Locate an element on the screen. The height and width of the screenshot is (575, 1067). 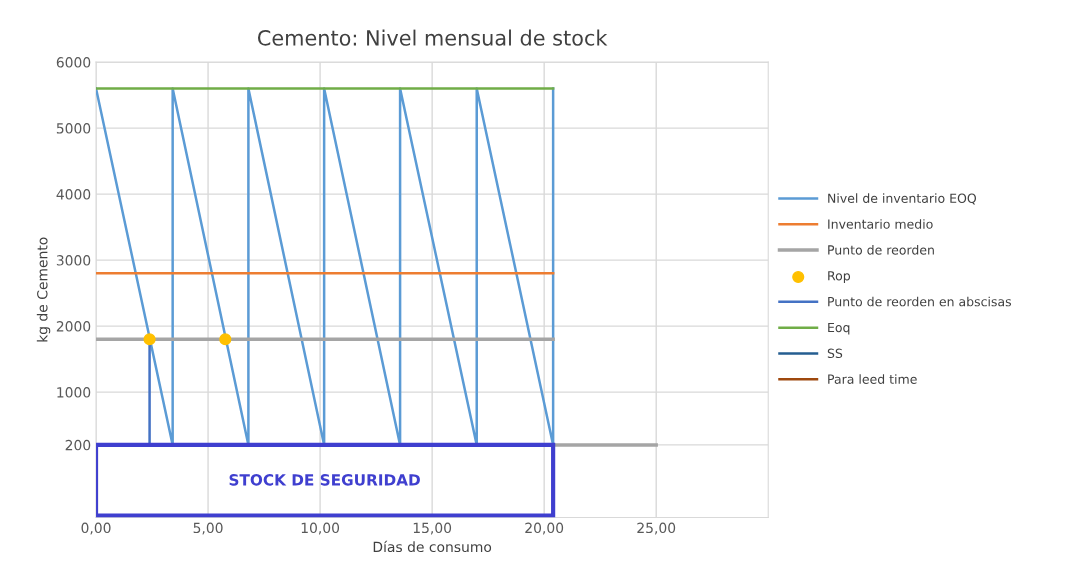
y-tick-label: 3000 is located at coordinates (73, 260).